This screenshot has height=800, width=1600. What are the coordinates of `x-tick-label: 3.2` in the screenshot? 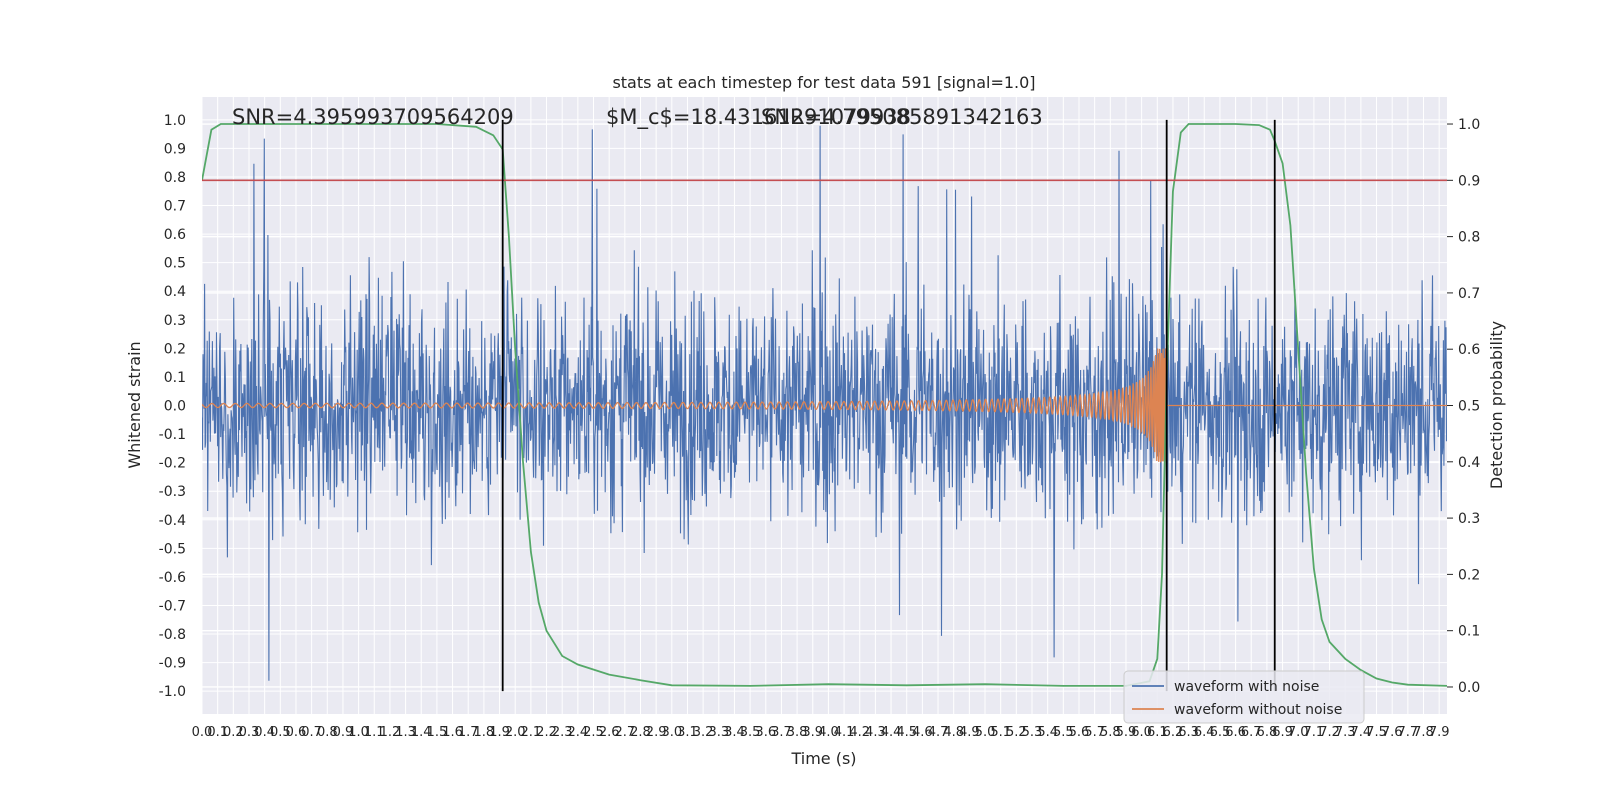 It's located at (703, 732).